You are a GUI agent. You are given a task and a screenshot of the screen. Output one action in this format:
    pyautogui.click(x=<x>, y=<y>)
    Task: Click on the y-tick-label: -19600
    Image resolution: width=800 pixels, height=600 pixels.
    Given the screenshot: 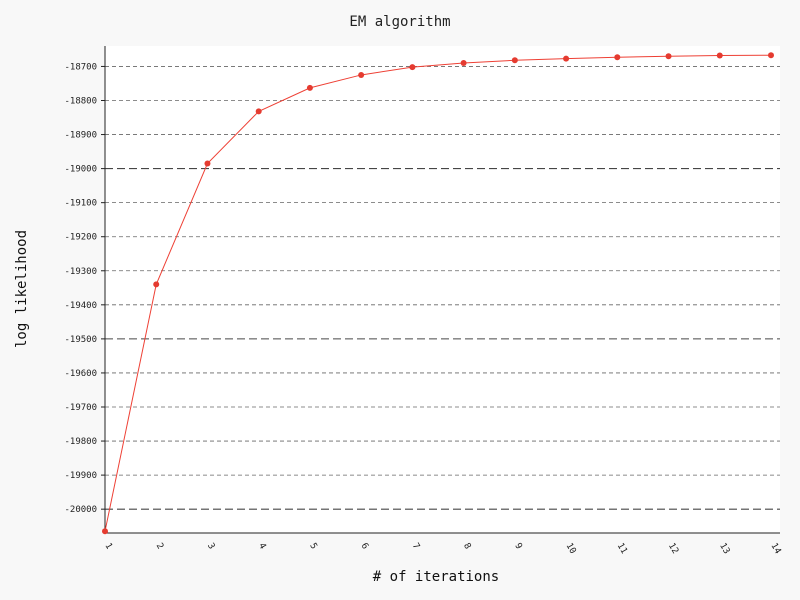 What is the action you would take?
    pyautogui.click(x=80, y=374)
    